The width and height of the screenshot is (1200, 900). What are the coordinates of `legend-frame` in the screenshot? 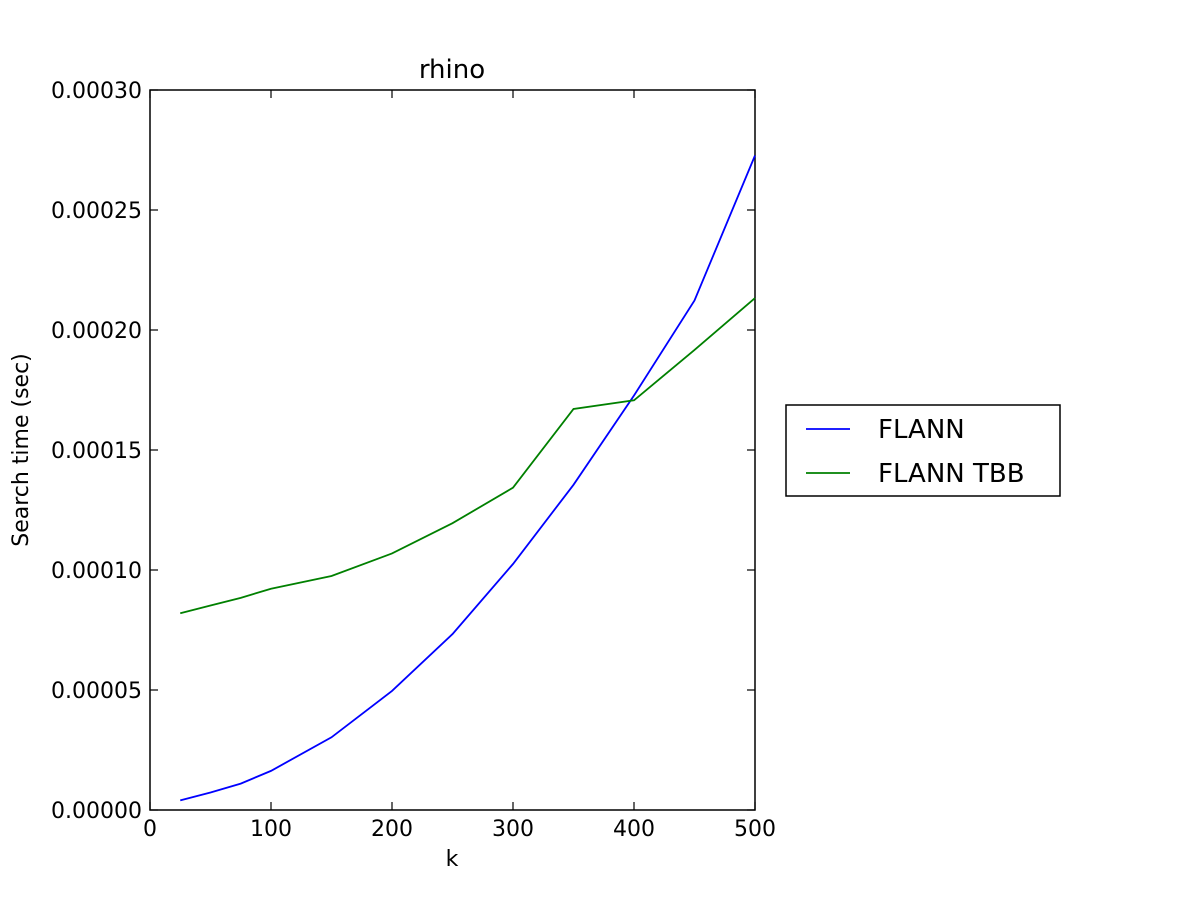 It's located at (923, 450).